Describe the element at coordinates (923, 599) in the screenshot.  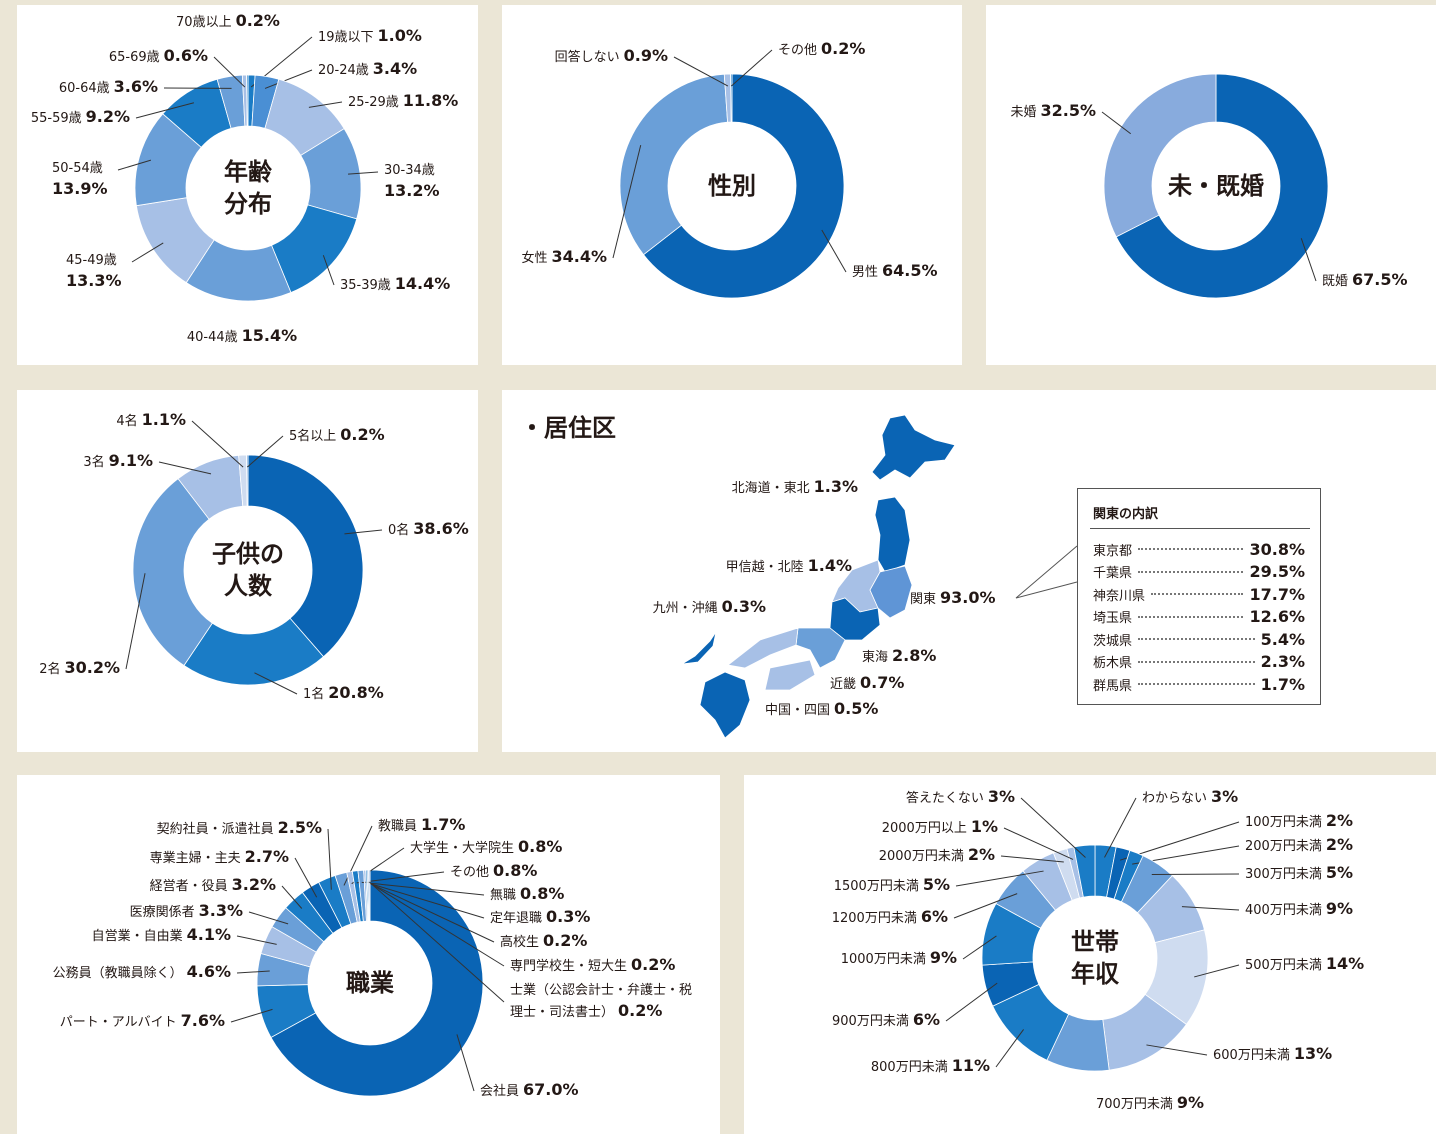
I see `category-label: 関東` at that location.